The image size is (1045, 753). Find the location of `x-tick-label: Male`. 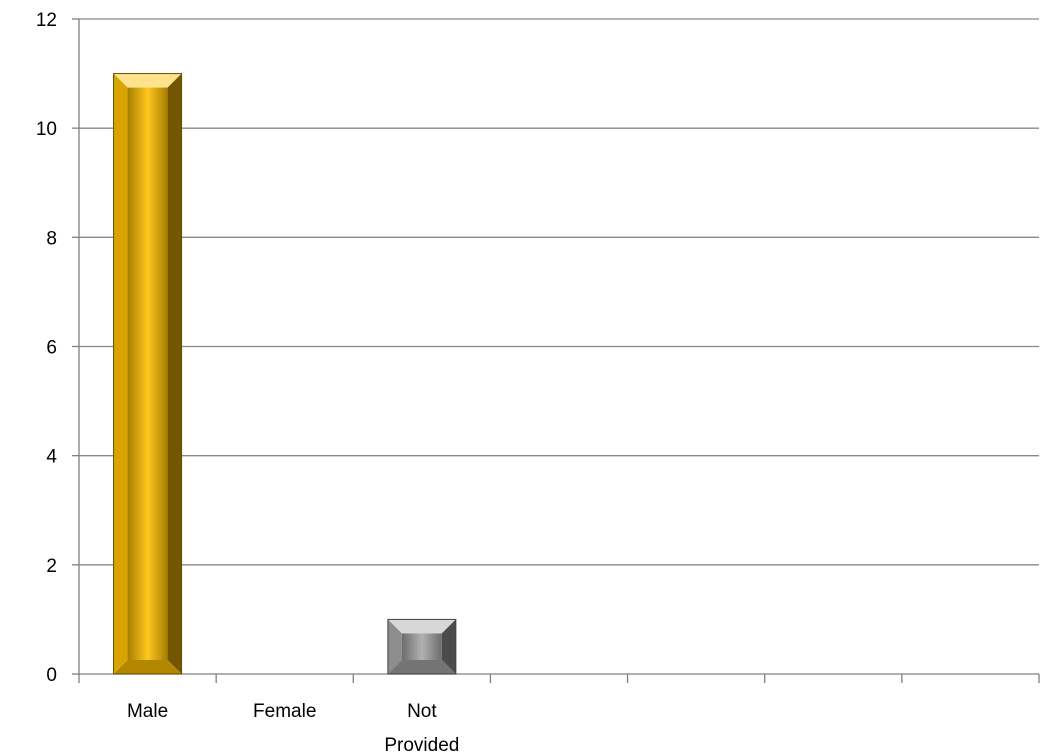

x-tick-label: Male is located at coordinates (147, 711).